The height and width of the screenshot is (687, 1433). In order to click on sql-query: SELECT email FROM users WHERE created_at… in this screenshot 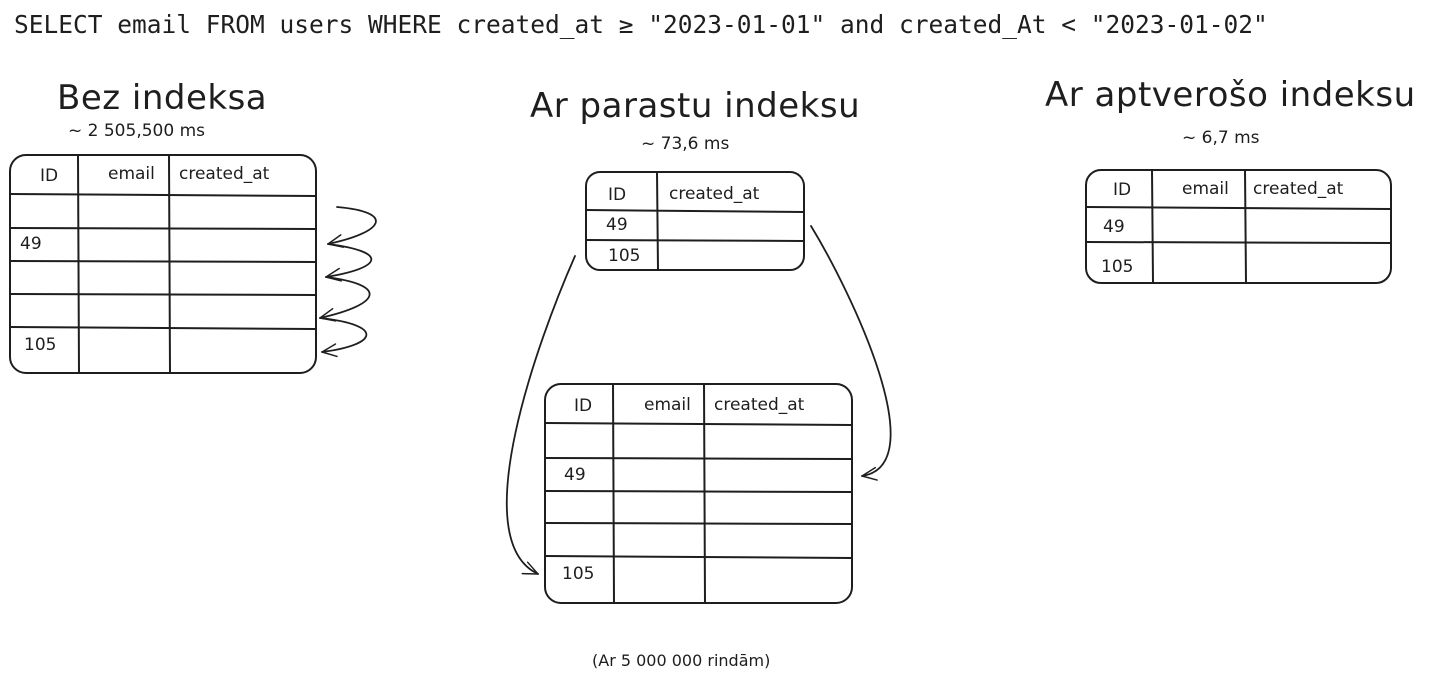, I will do `click(641, 24)`.